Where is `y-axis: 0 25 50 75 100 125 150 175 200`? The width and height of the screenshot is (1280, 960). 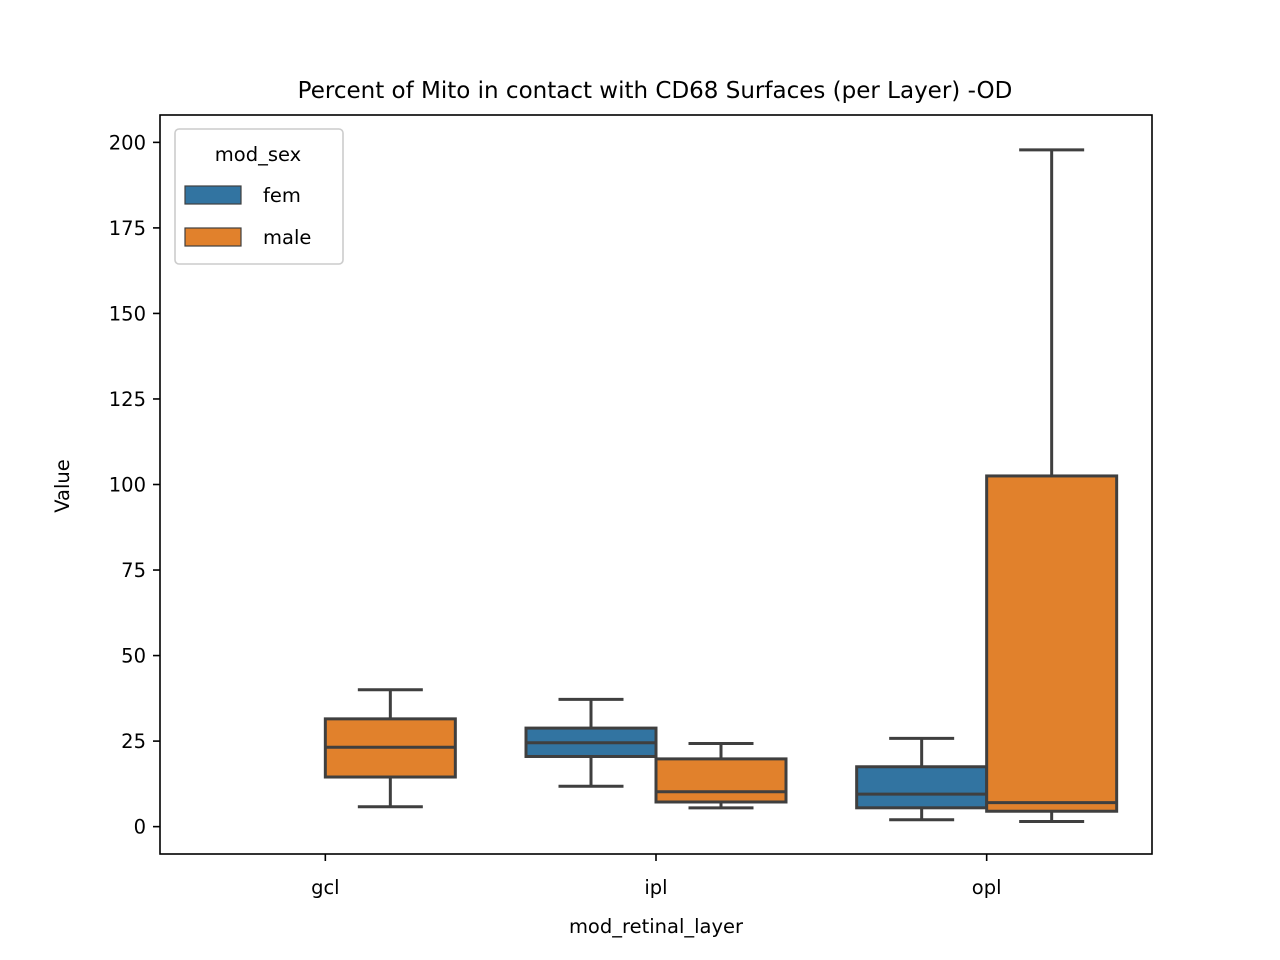 y-axis: 0 25 50 75 100 125 150 175 200 is located at coordinates (134, 485).